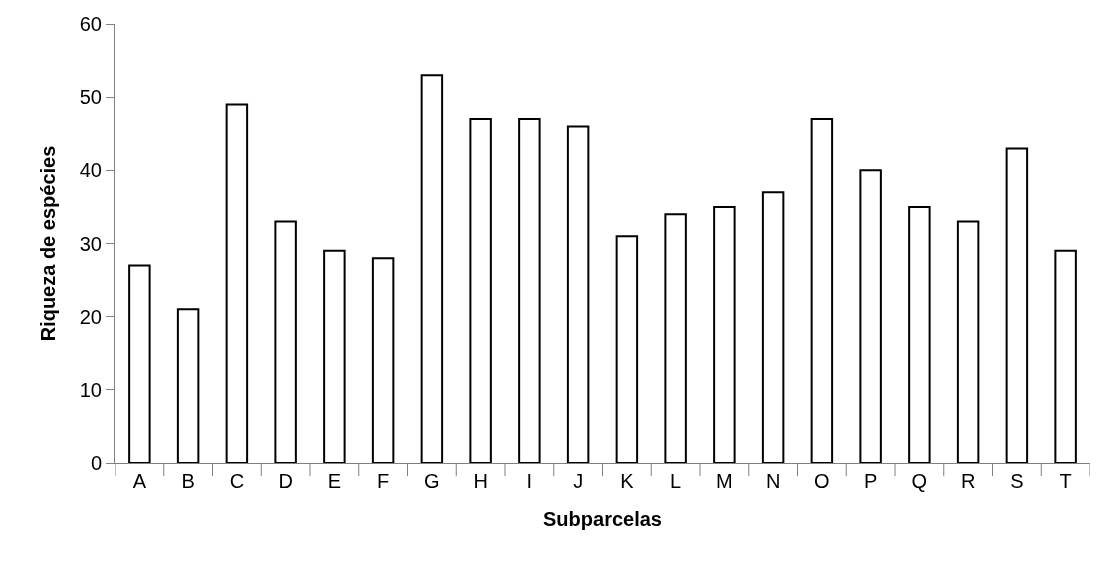 Image resolution: width=1096 pixels, height=574 pixels. Describe the element at coordinates (48, 243) in the screenshot. I see `y-axis-title: Riqueza de espécies` at that location.